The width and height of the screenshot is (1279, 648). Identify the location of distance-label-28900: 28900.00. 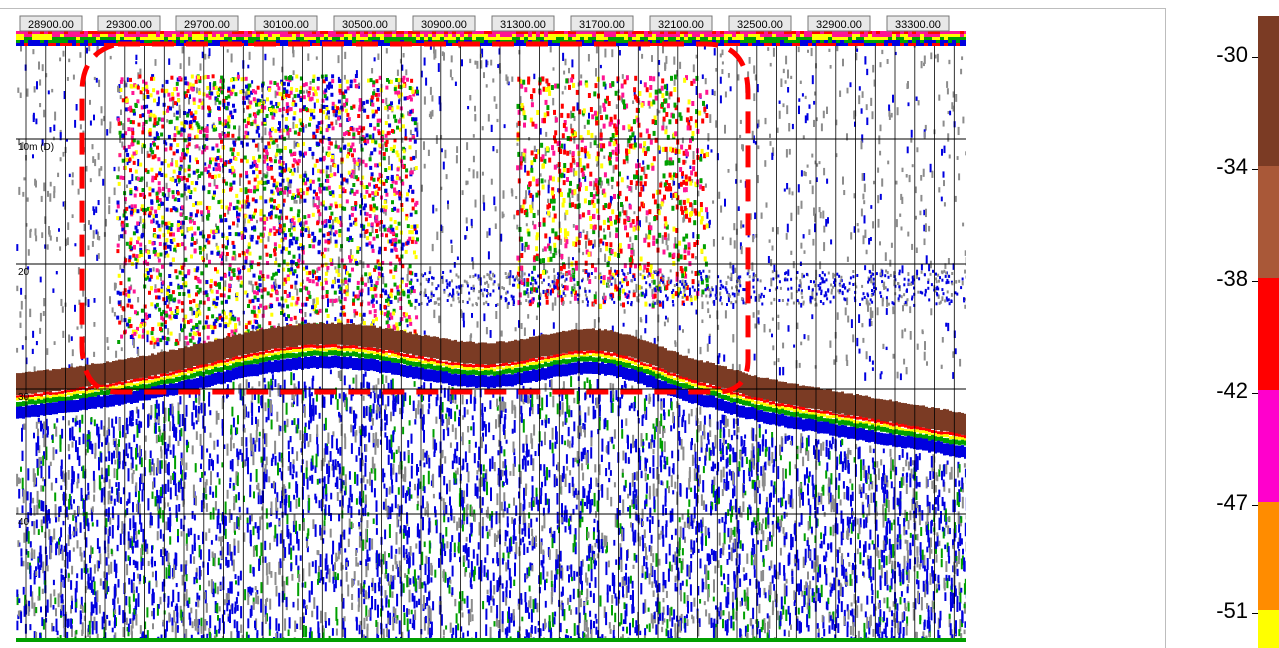
(51, 23).